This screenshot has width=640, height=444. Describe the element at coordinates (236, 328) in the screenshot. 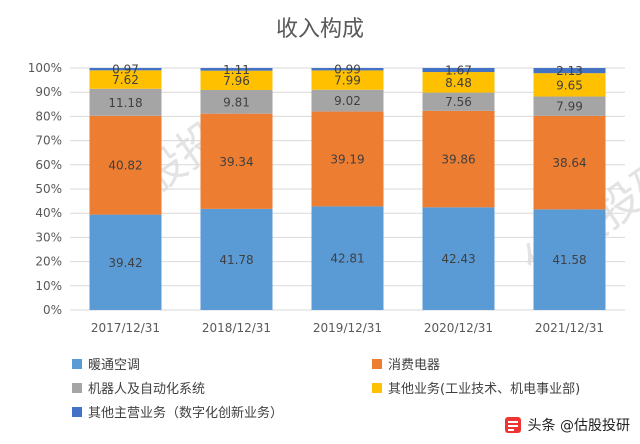

I see `x-tick-label: 2018/12/31` at that location.